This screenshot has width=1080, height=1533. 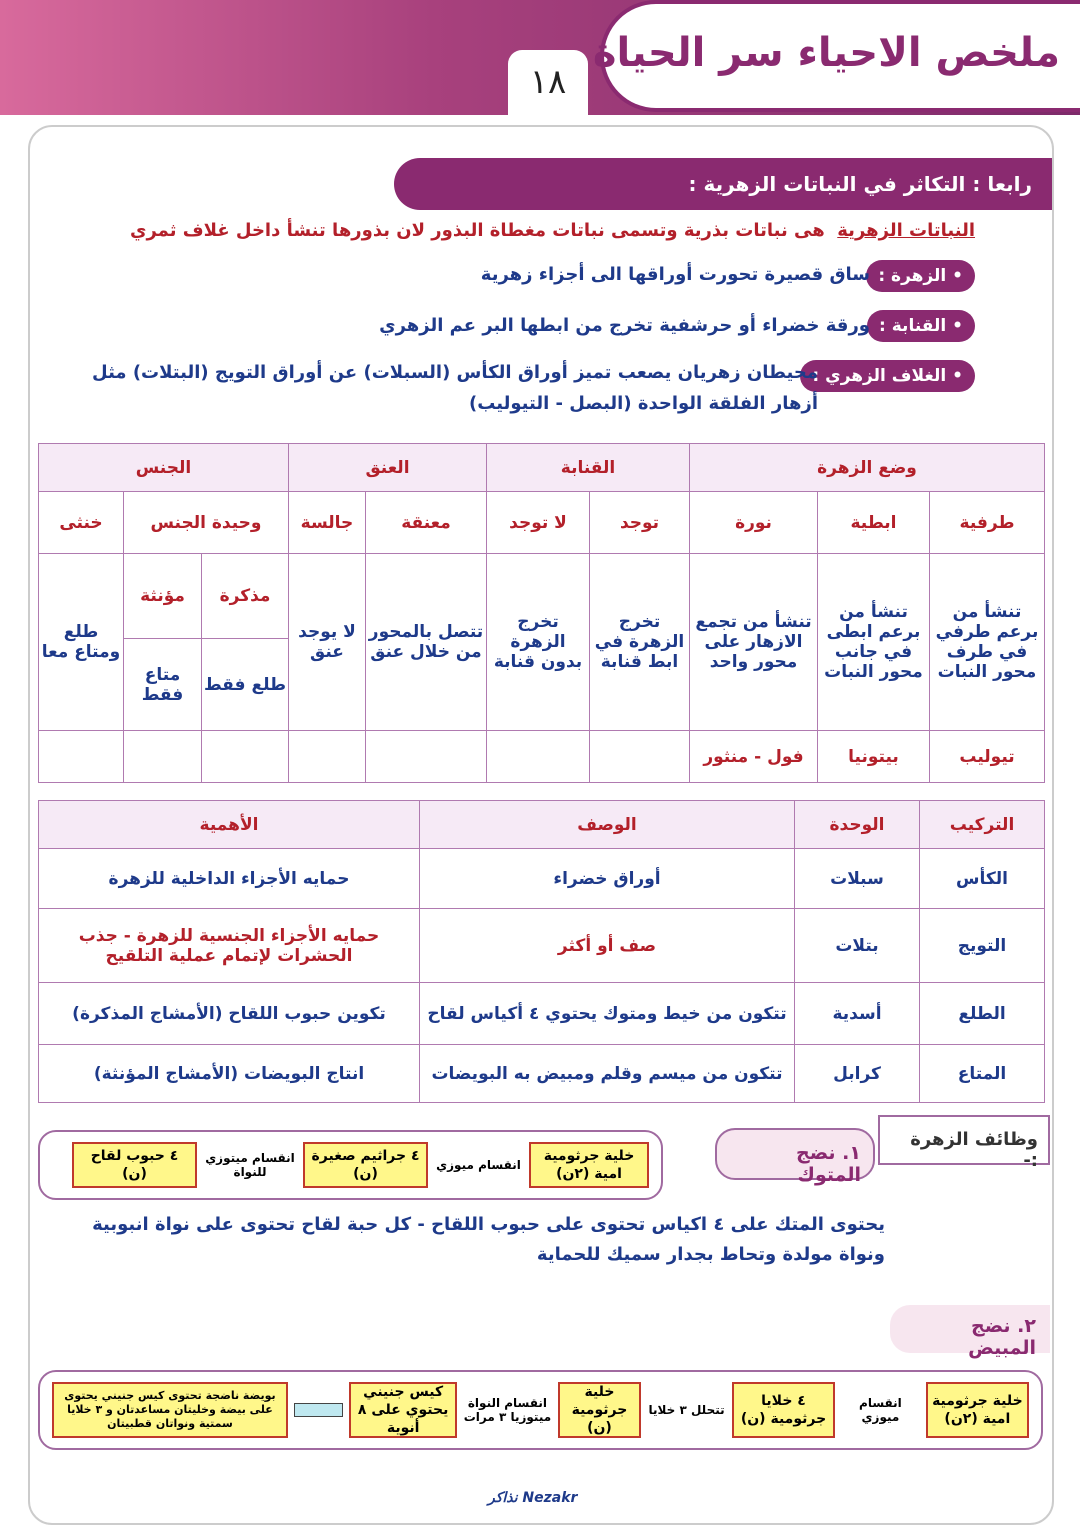 I want to click on flow-label: تتحلل ٣ خلايا, so click(x=686, y=1410).